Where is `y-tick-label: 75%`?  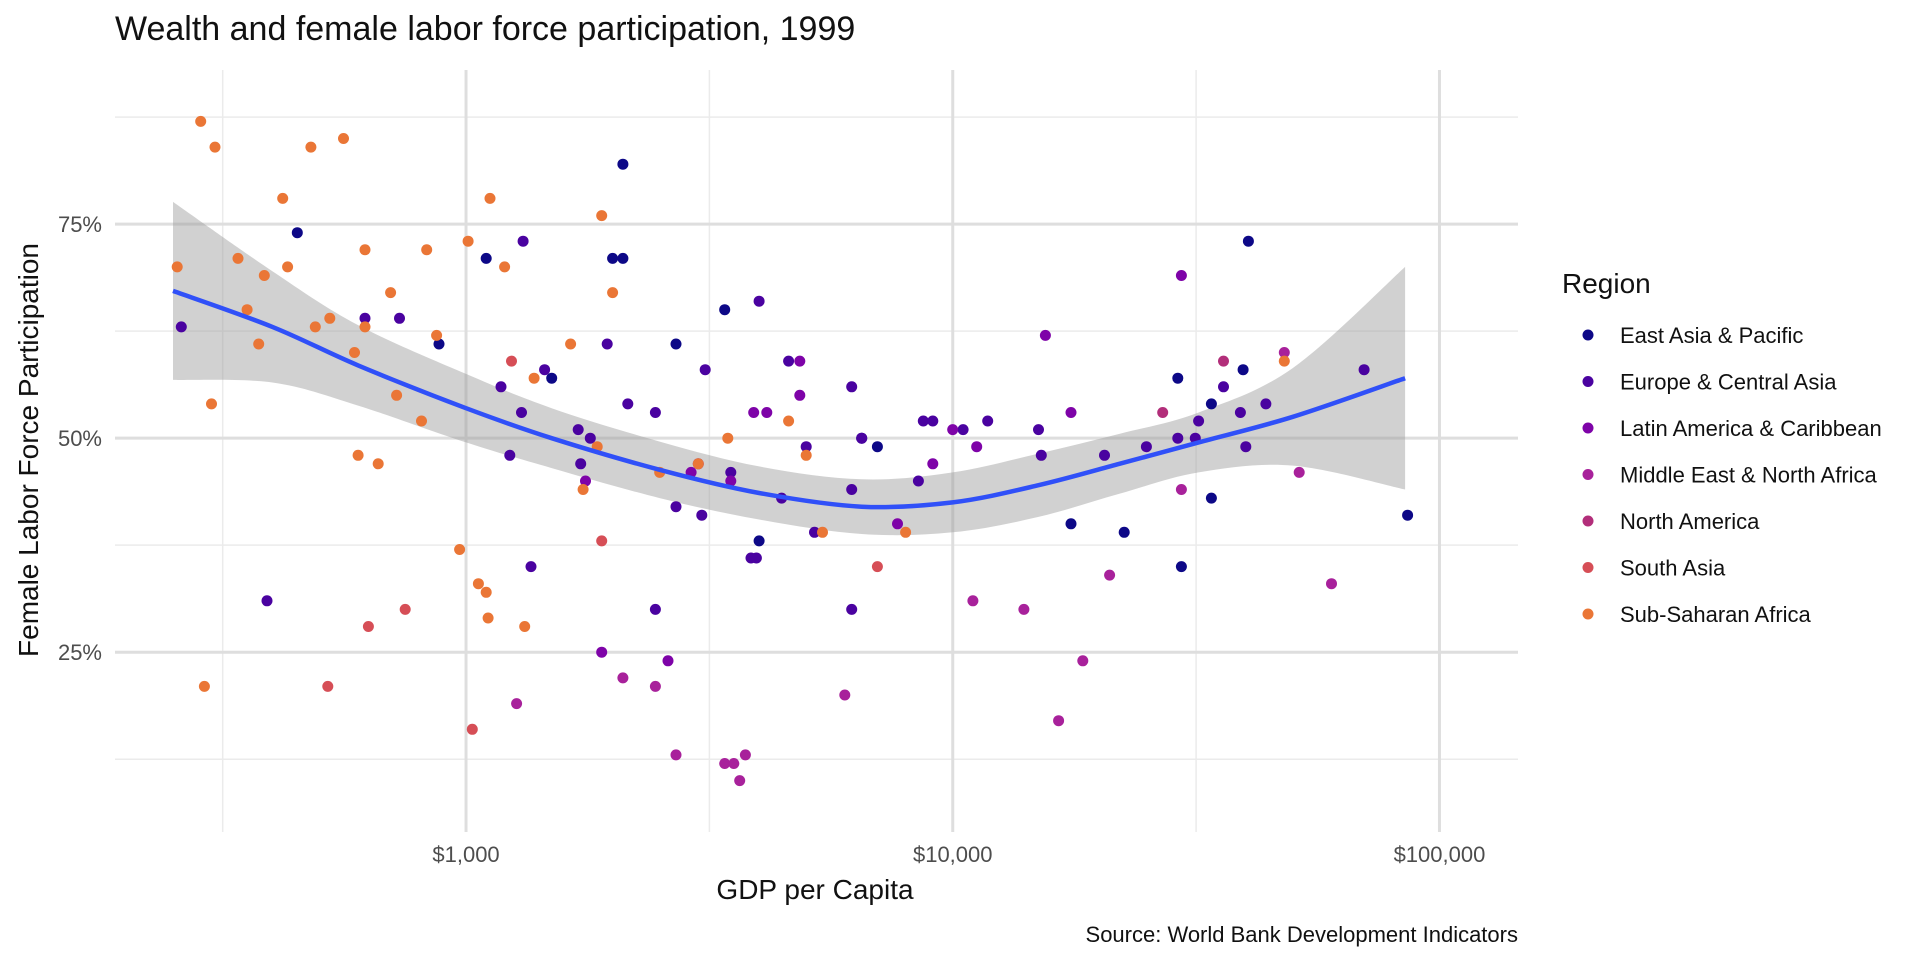
y-tick-label: 75% is located at coordinates (80, 224).